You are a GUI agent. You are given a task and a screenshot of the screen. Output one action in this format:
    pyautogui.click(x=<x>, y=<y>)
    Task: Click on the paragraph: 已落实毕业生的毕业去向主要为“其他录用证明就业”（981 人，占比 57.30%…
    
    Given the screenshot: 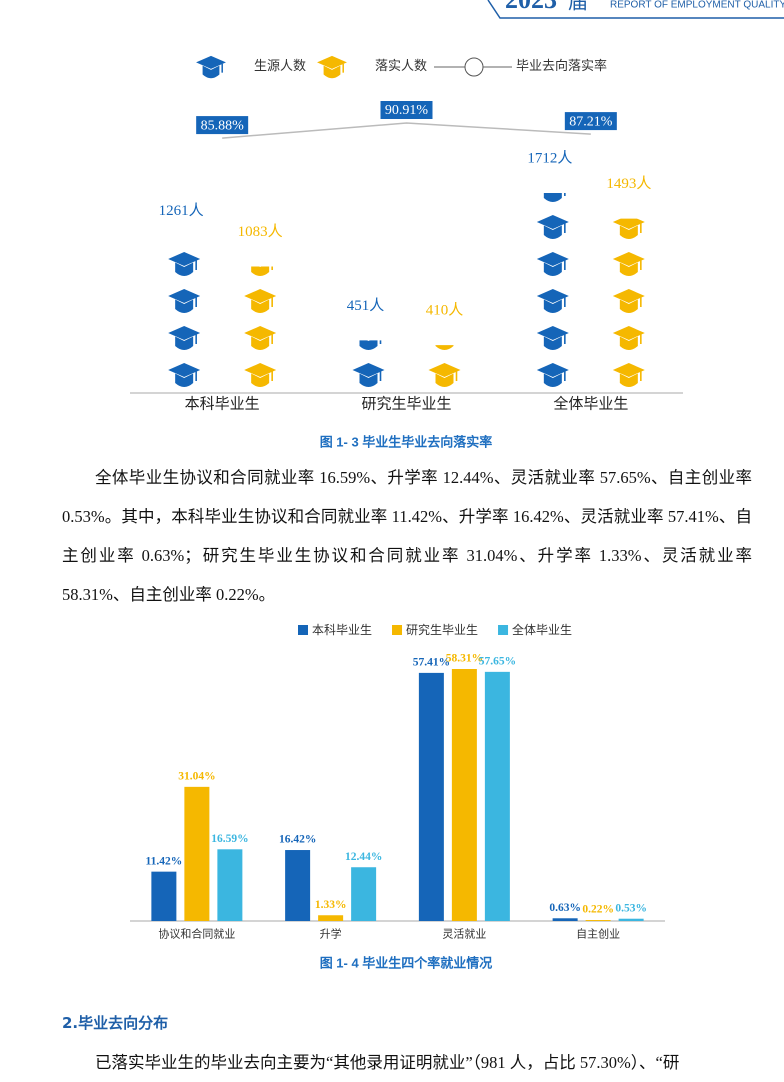 What is the action you would take?
    pyautogui.click(x=387, y=1062)
    